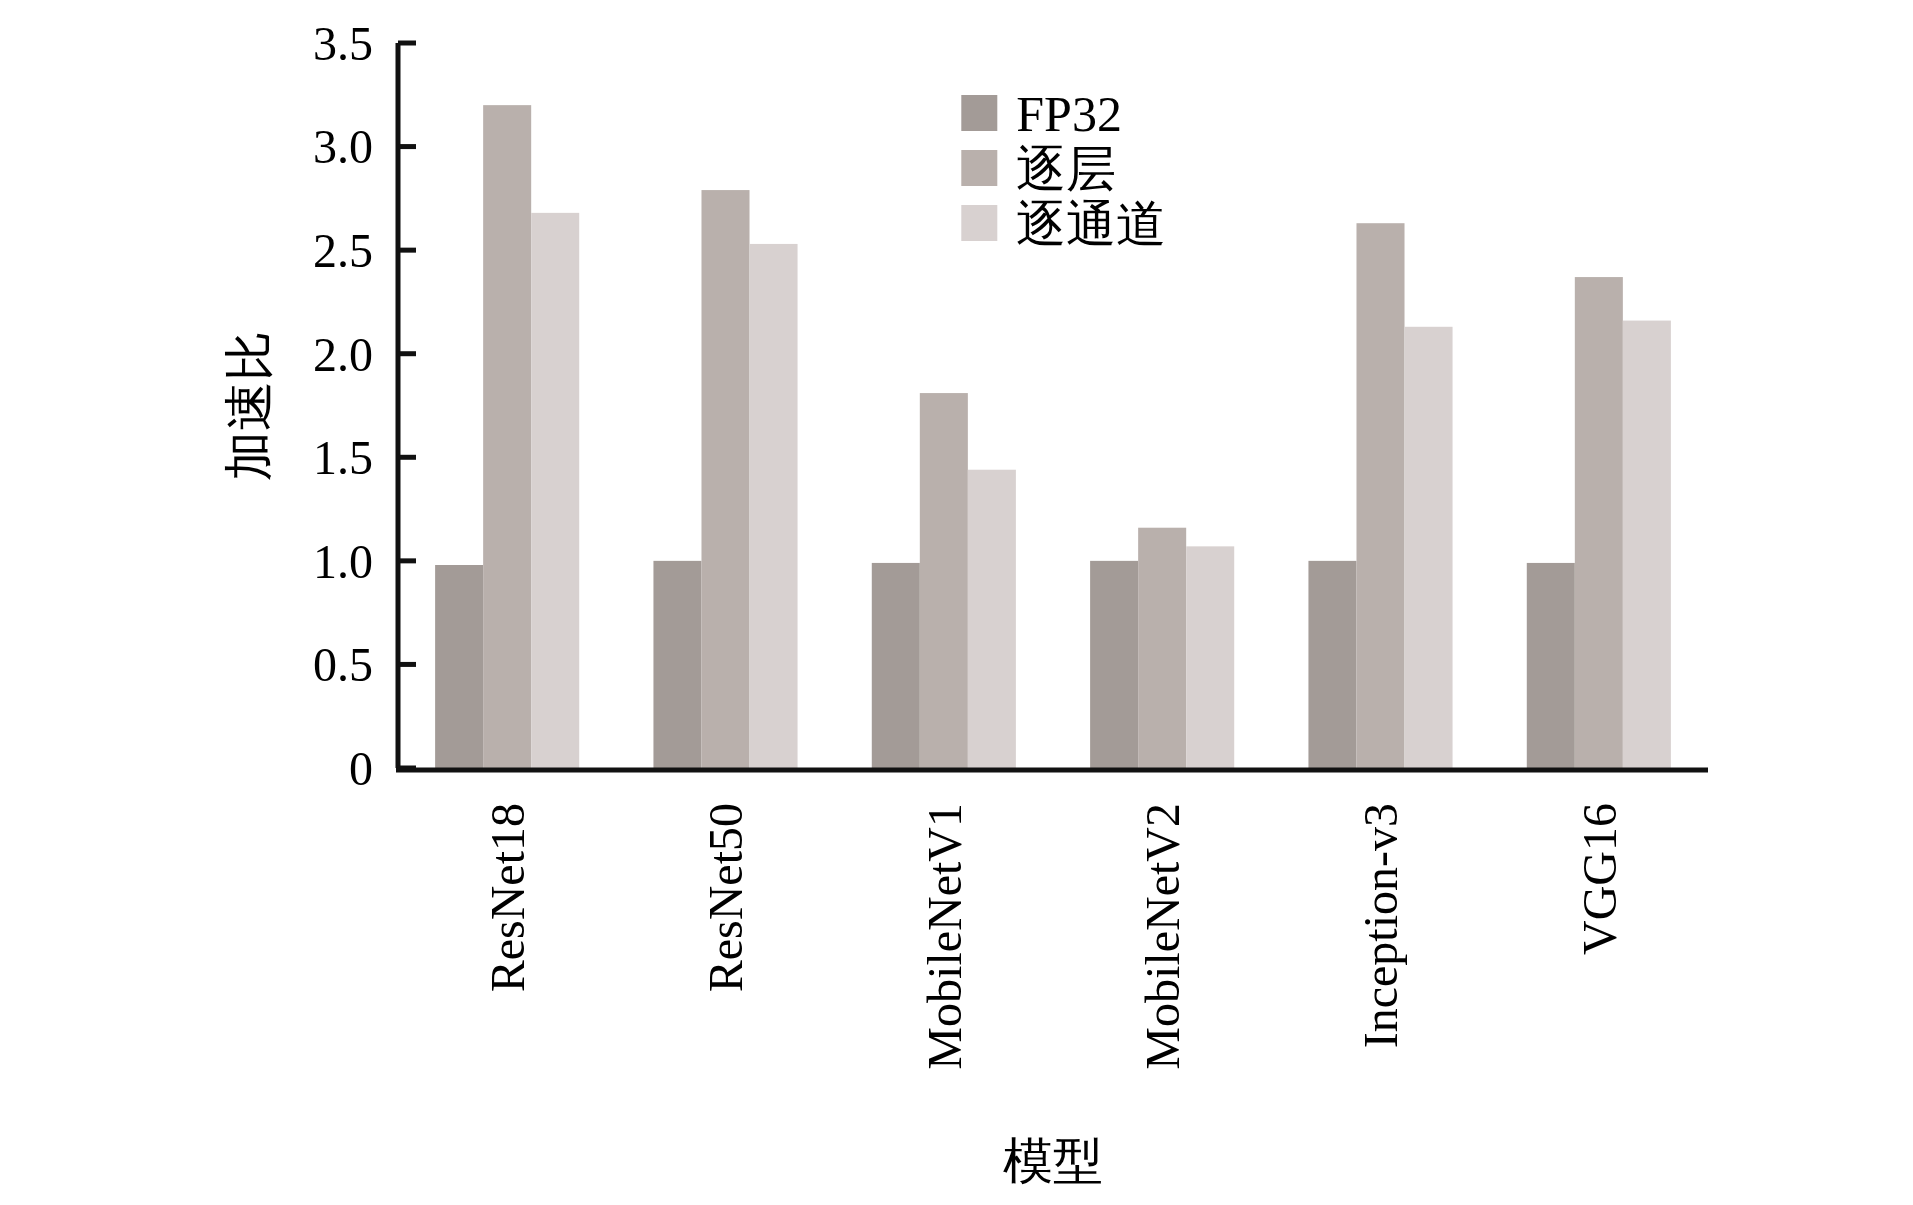 The width and height of the screenshot is (1913, 1205). I want to click on y-axis-title: 加速比, so click(248, 405).